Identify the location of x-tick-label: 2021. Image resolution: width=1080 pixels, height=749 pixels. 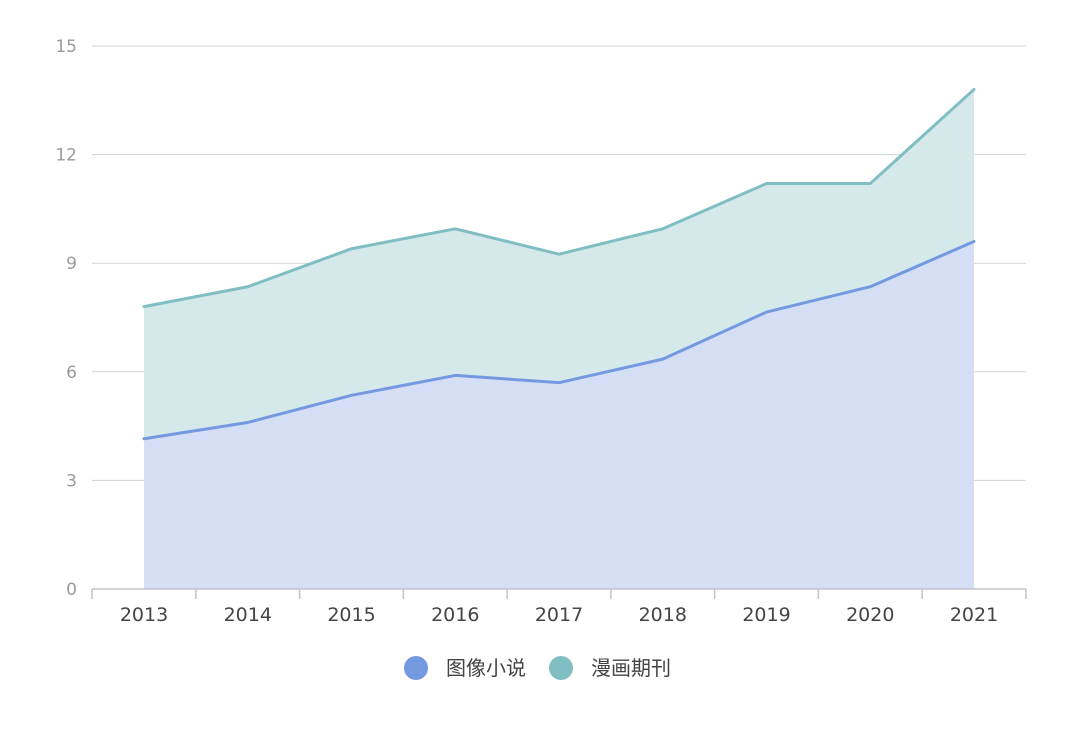
(974, 615).